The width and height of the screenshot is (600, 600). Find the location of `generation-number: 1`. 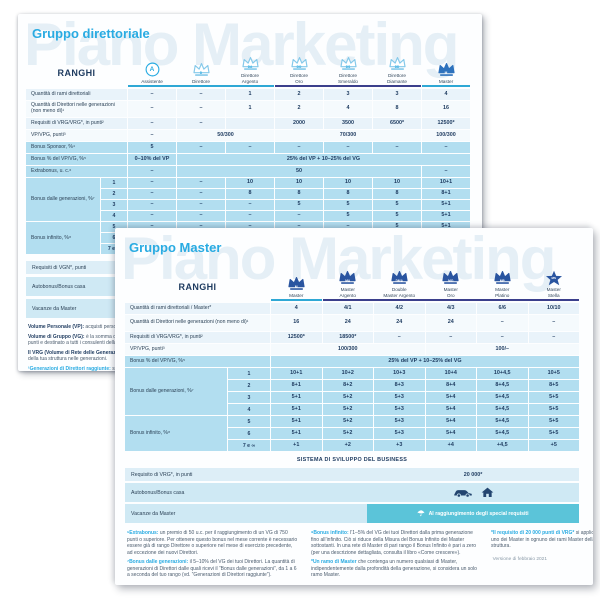

generation-number: 1 is located at coordinates (114, 183).